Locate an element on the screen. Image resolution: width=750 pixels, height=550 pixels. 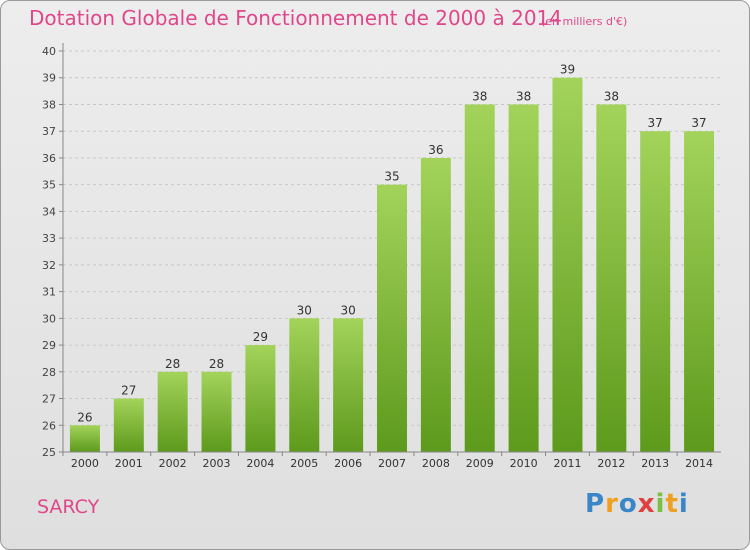
x-tick-label: 2005 is located at coordinates (304, 463).